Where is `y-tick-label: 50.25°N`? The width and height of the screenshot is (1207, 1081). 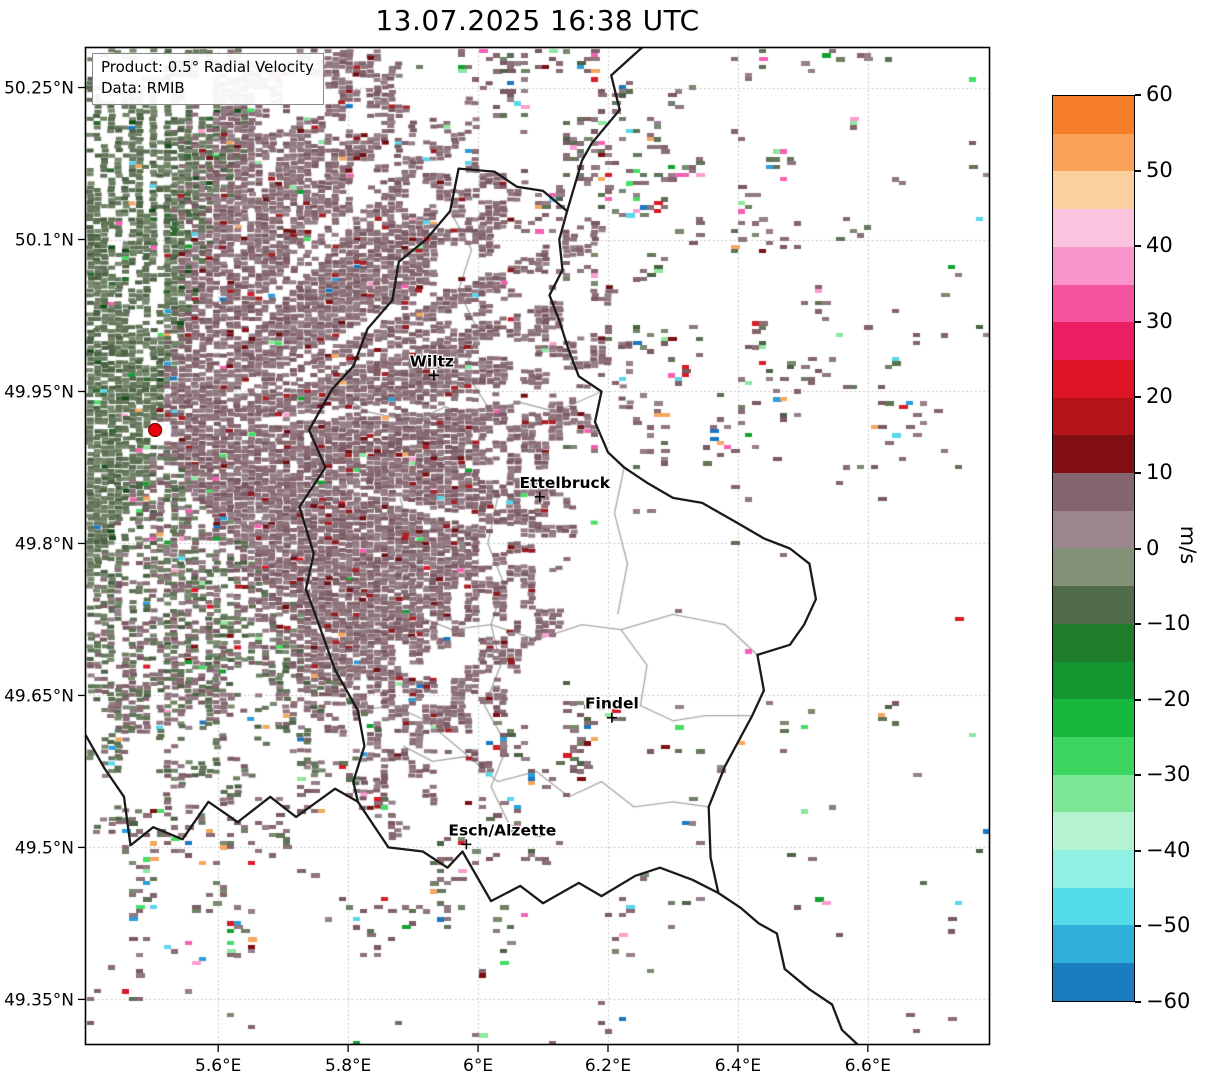
y-tick-label: 50.25°N is located at coordinates (39, 89).